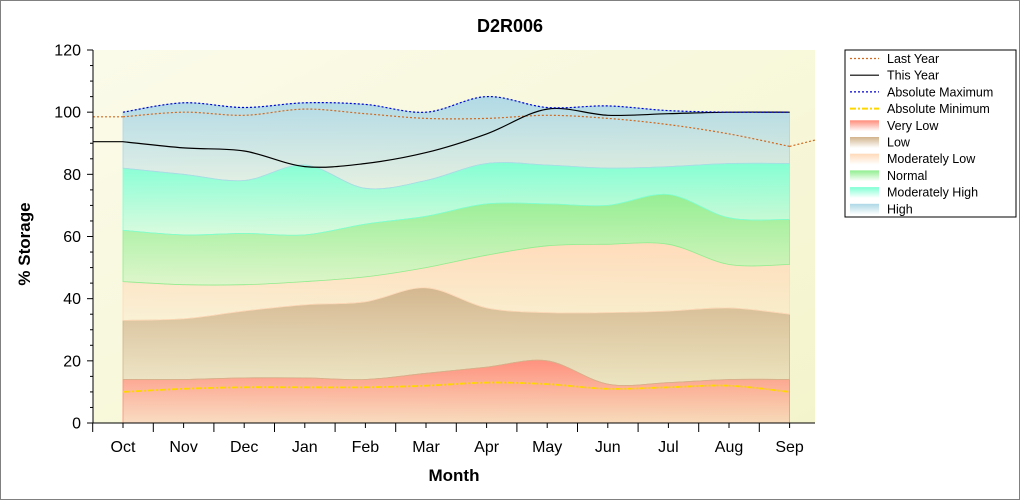 The height and width of the screenshot is (500, 1020). I want to click on y-tick-label: 80, so click(72, 175).